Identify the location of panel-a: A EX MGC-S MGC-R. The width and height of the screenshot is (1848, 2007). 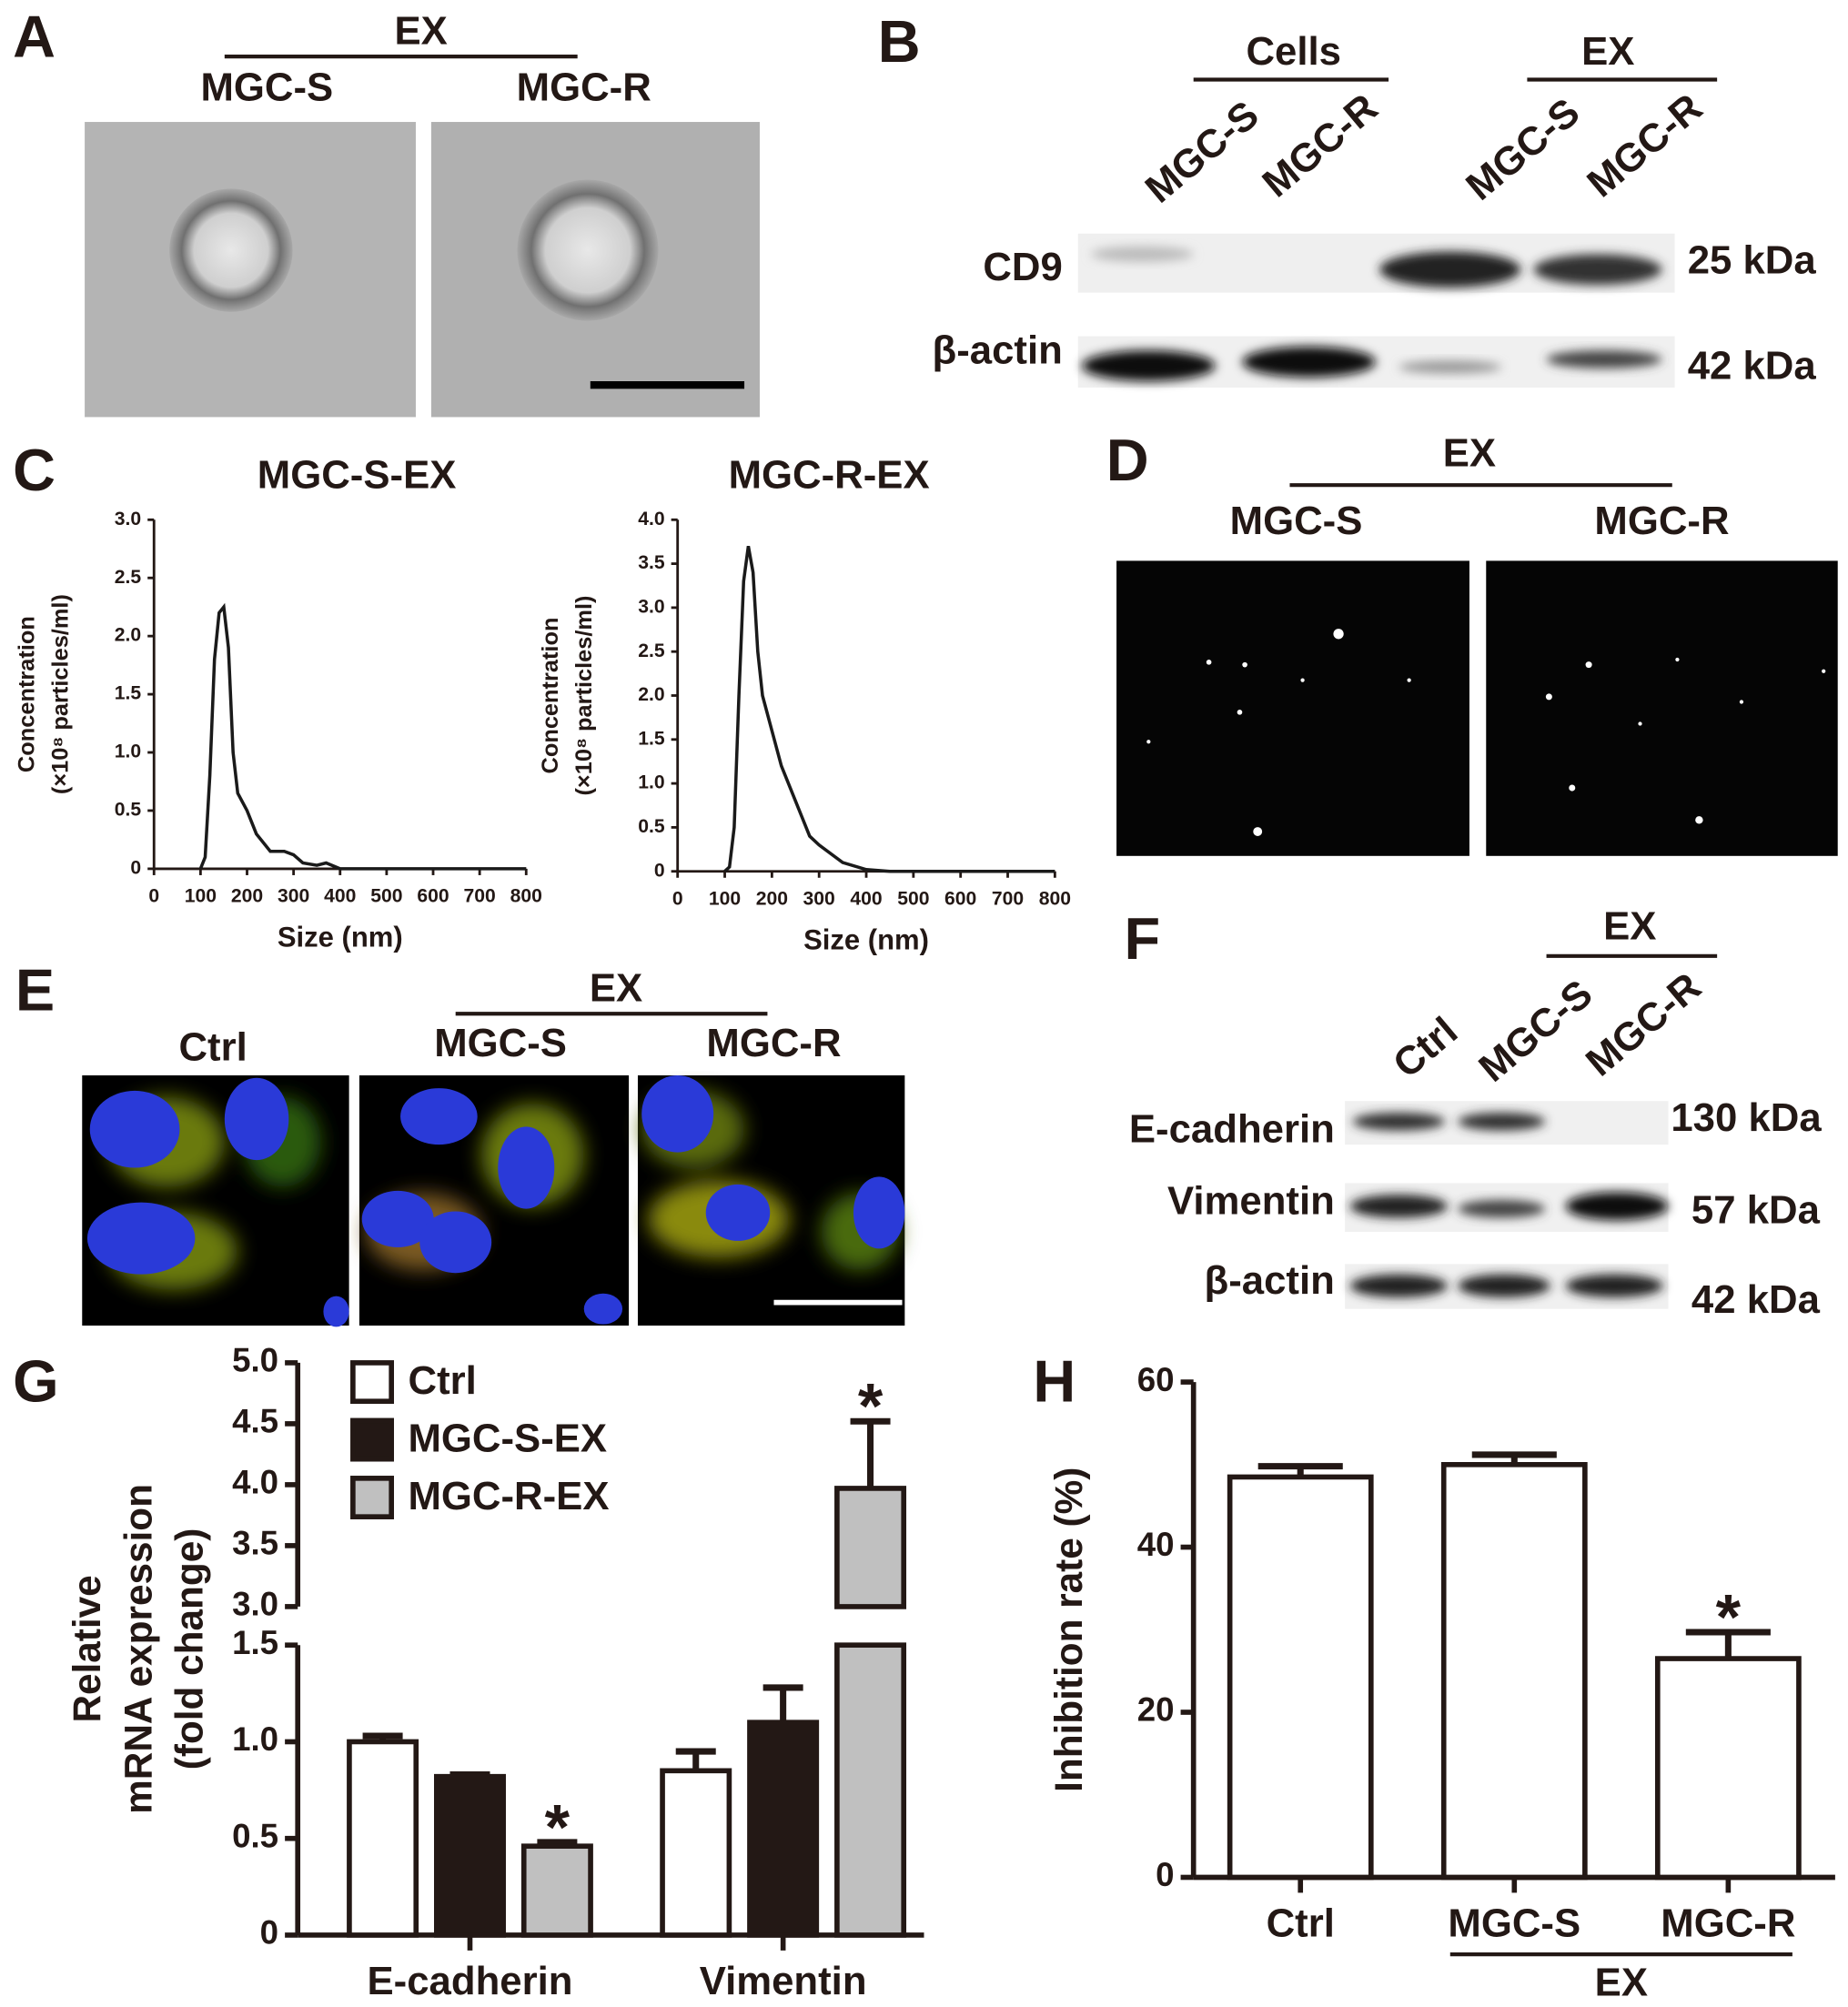
(387, 210).